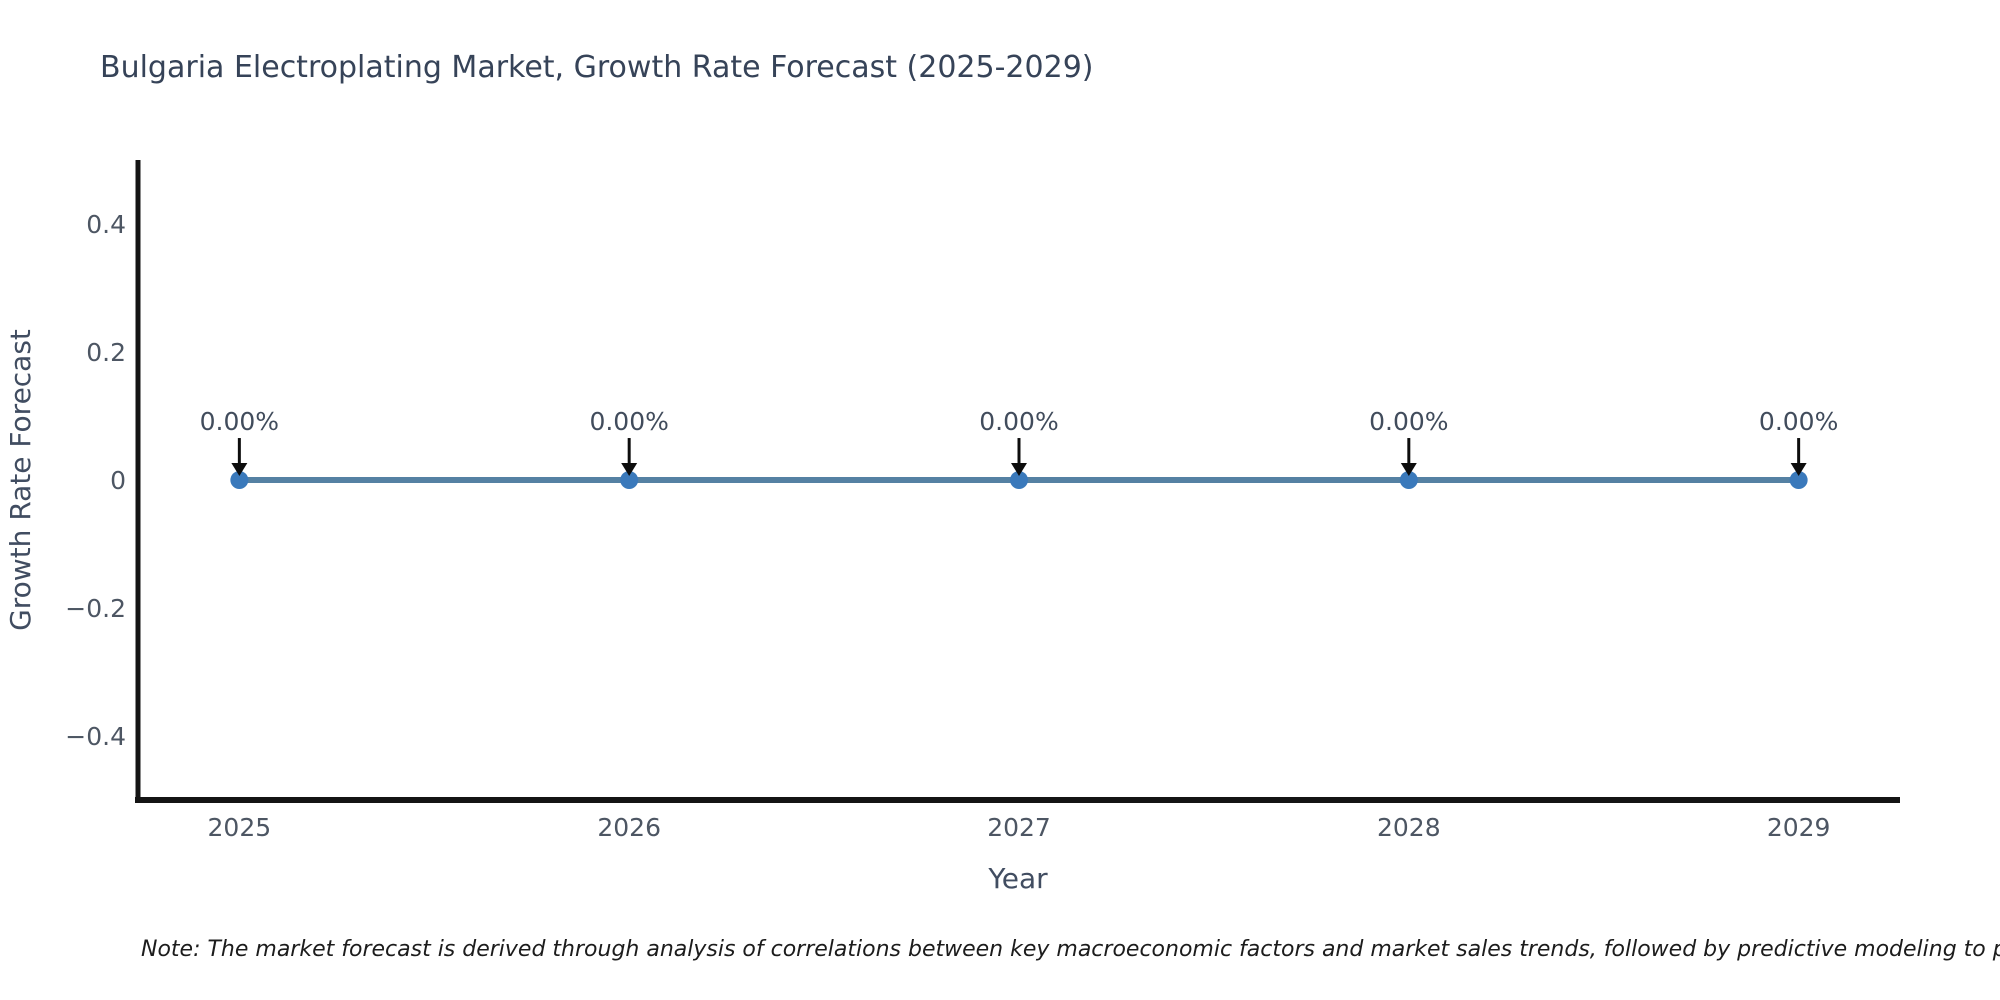  Describe the element at coordinates (95, 608) in the screenshot. I see `y-tick-label: −0.2` at that location.